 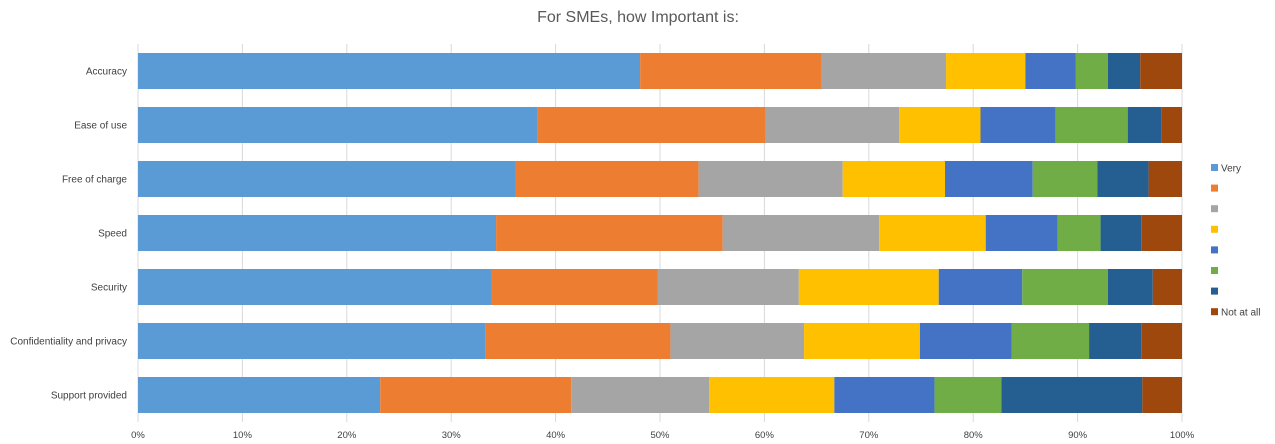 What do you see at coordinates (638, 17) in the screenshot?
I see `chart-title: For SMEs, how Important is:` at bounding box center [638, 17].